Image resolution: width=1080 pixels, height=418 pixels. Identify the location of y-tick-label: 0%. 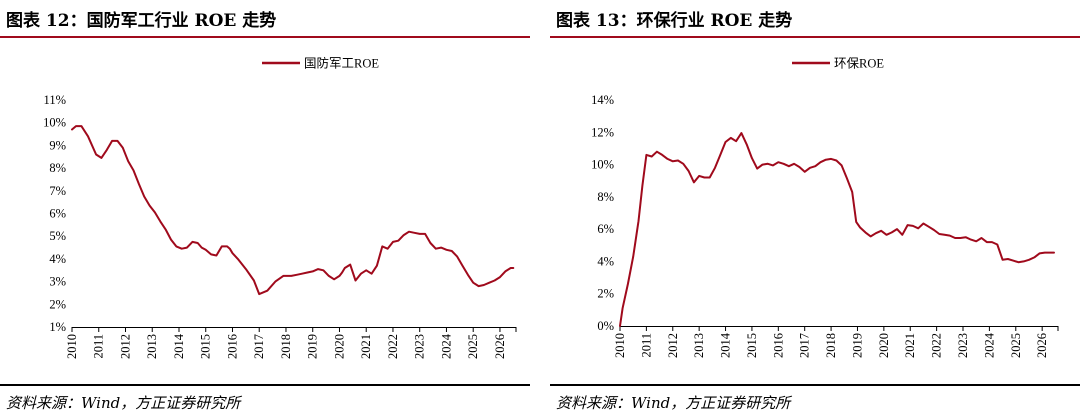
(605, 326).